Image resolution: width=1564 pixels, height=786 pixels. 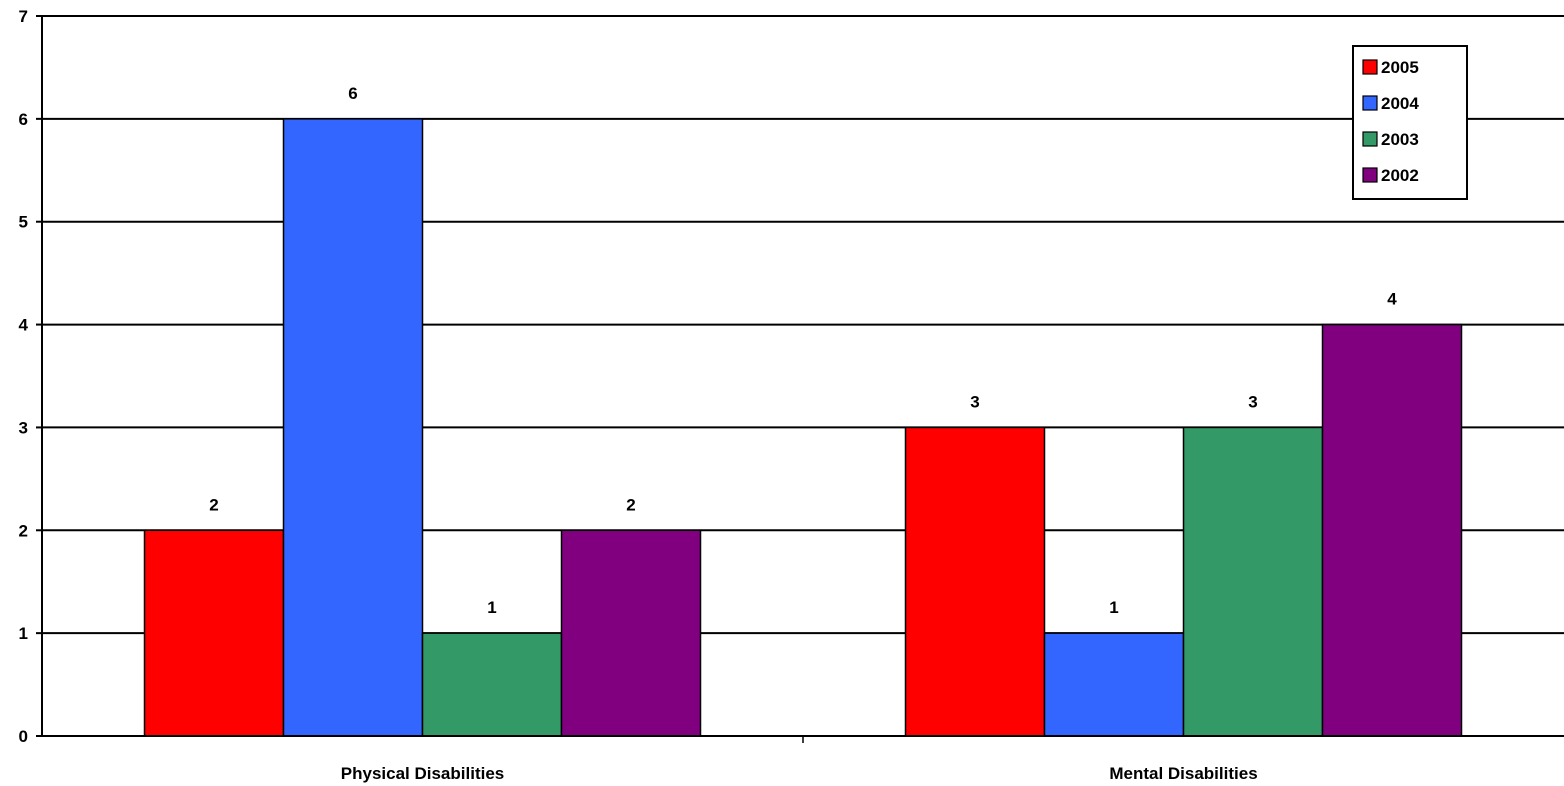 I want to click on data-label: 4, so click(x=1392, y=299).